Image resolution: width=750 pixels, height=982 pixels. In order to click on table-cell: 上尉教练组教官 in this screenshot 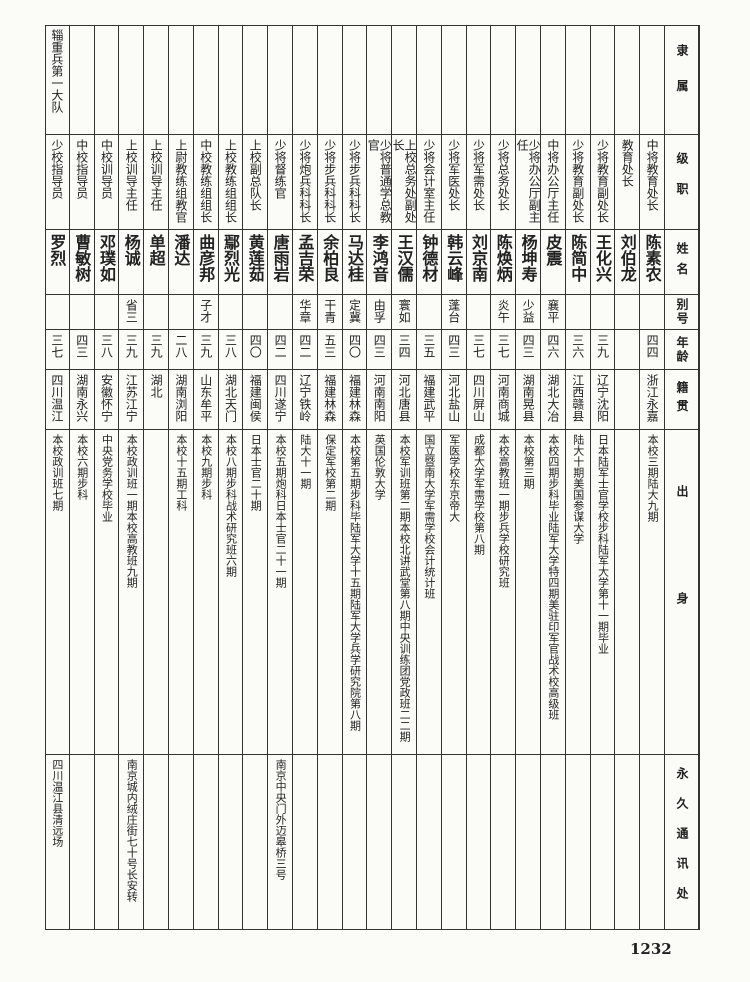, I will do `click(181, 182)`.